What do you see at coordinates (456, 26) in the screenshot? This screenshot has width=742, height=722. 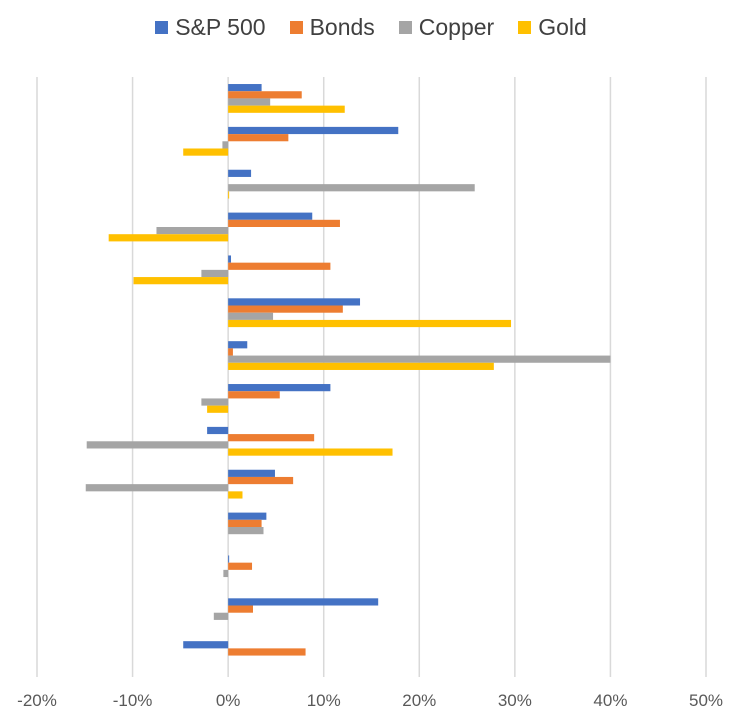 I see `legend-label: Copper` at bounding box center [456, 26].